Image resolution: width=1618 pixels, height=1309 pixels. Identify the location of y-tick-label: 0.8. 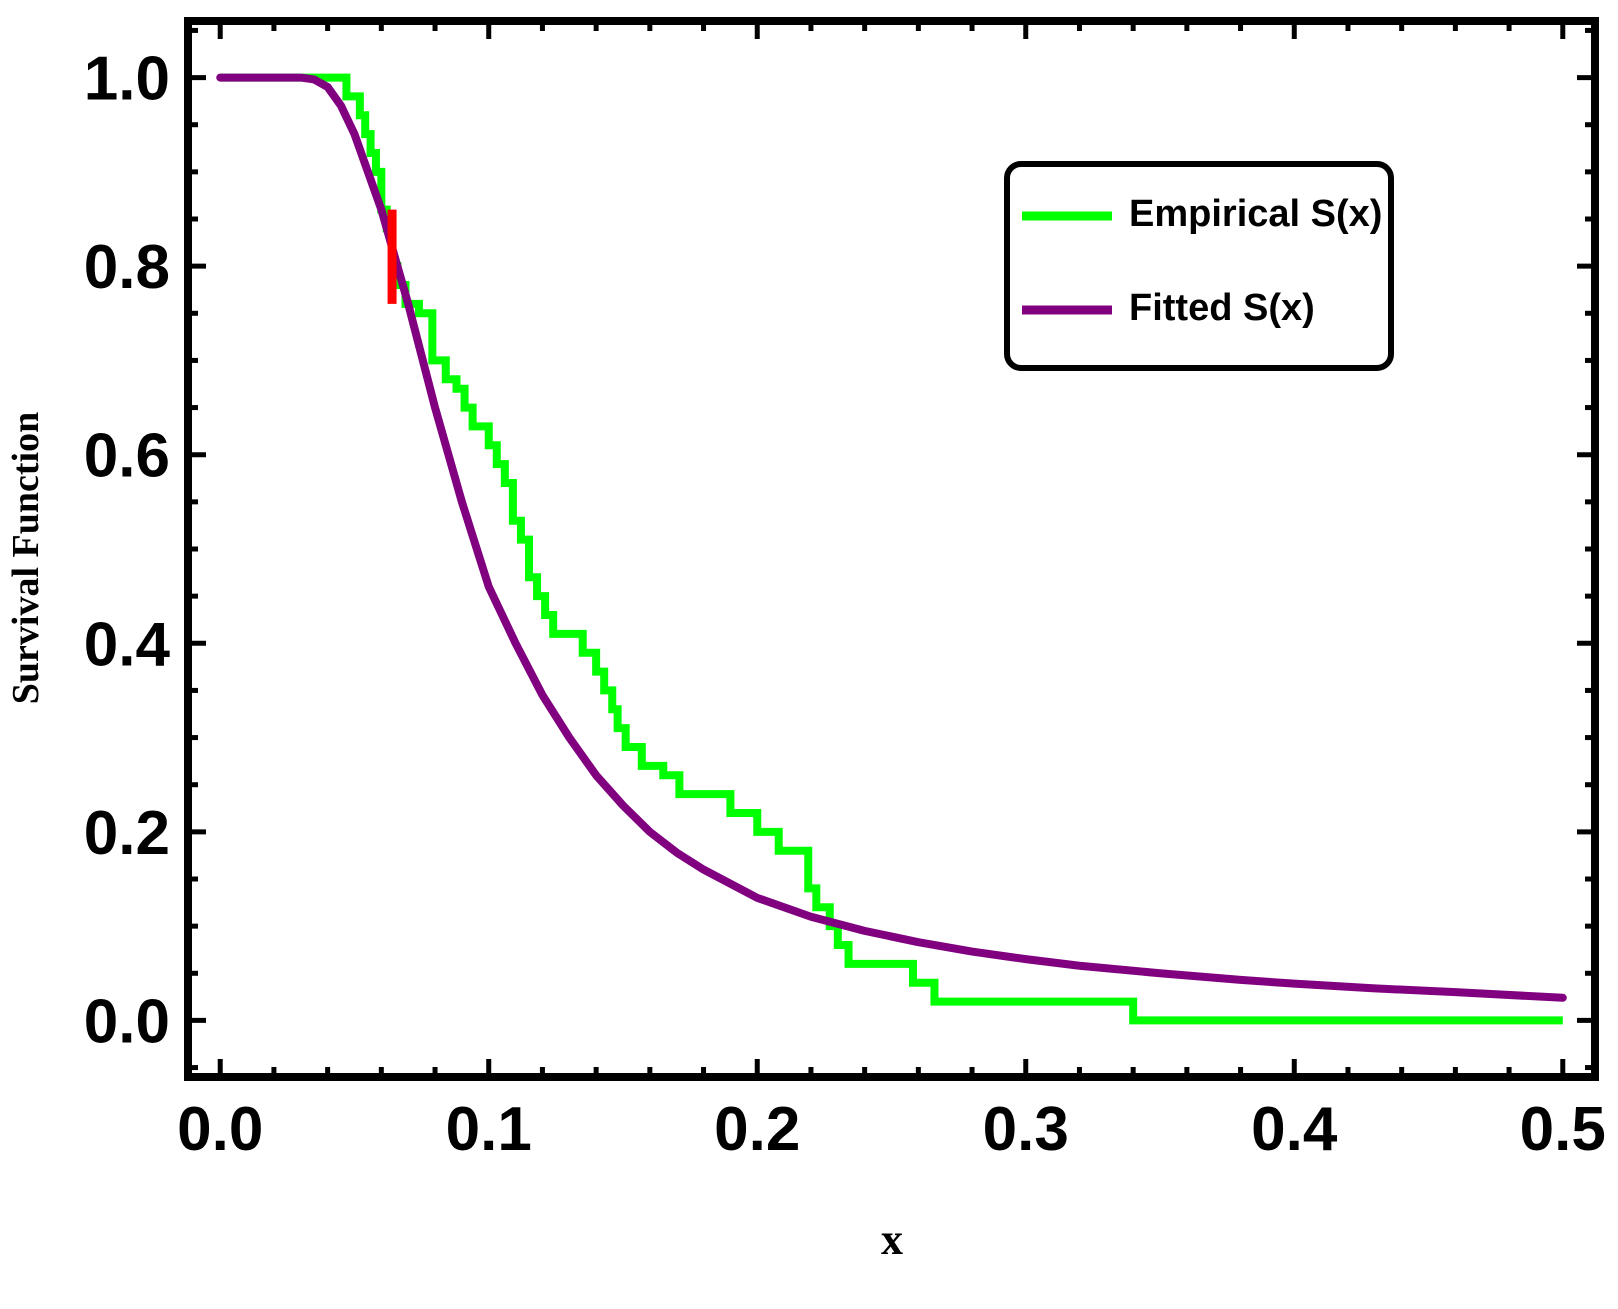
(127, 267).